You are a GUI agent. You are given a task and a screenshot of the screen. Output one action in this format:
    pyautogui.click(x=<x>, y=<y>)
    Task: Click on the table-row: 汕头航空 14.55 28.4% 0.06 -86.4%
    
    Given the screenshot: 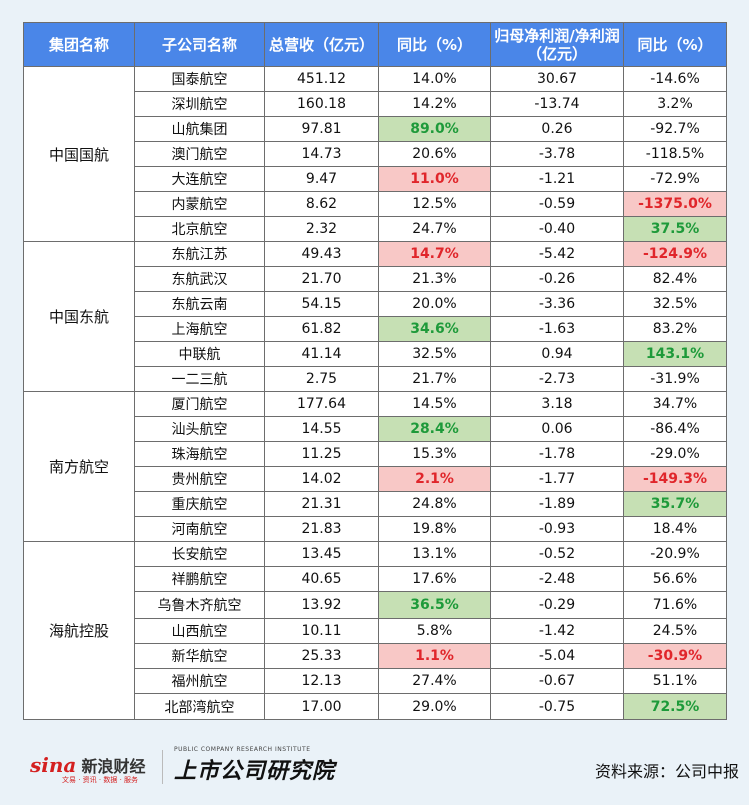 What is the action you would take?
    pyautogui.click(x=375, y=429)
    